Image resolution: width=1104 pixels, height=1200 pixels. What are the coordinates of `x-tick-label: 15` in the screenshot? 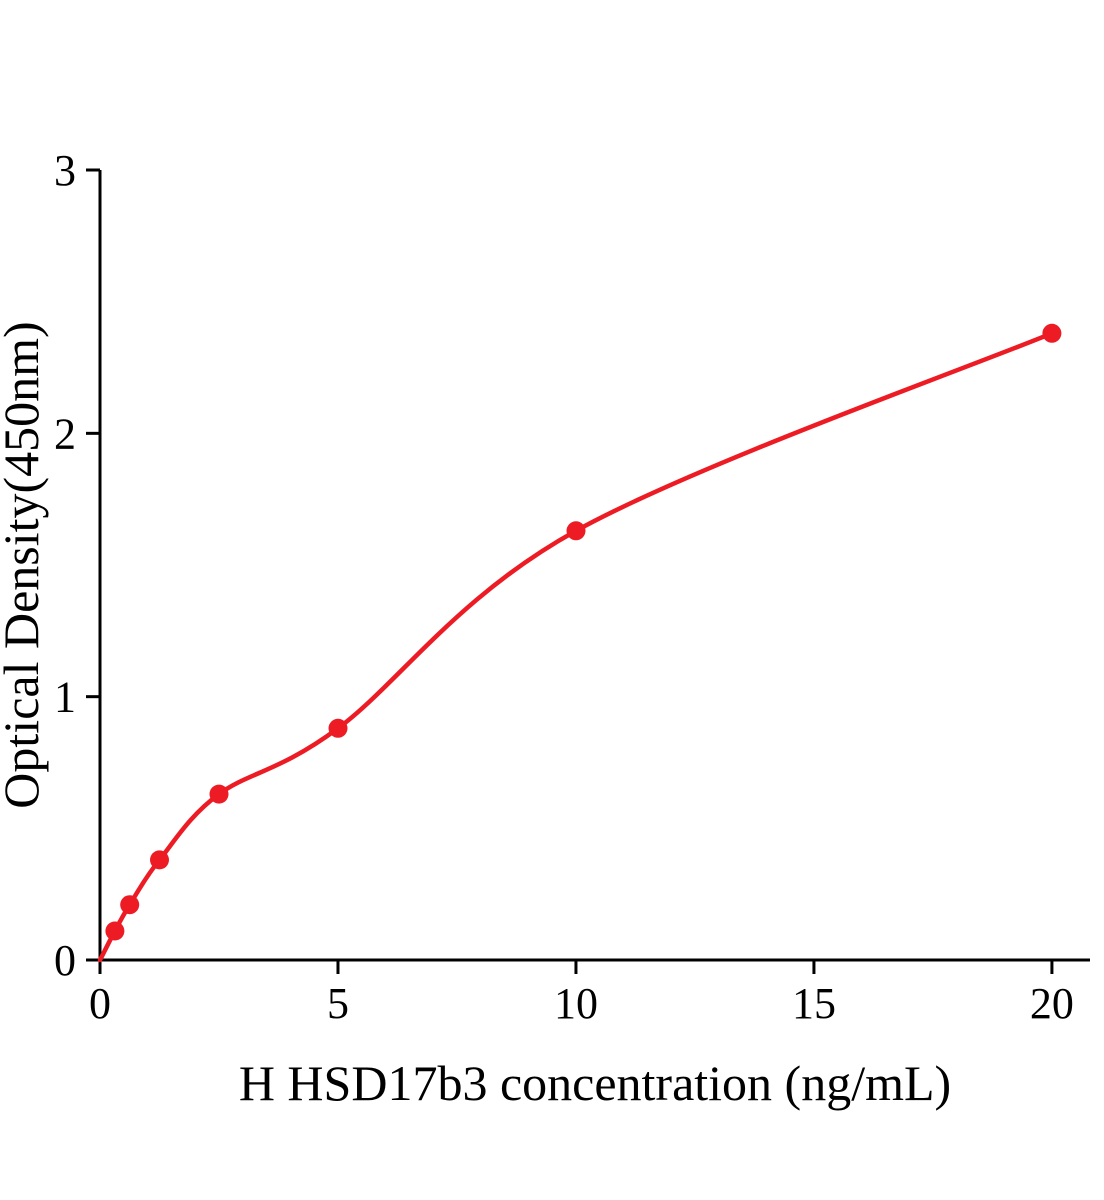 It's located at (814, 1003).